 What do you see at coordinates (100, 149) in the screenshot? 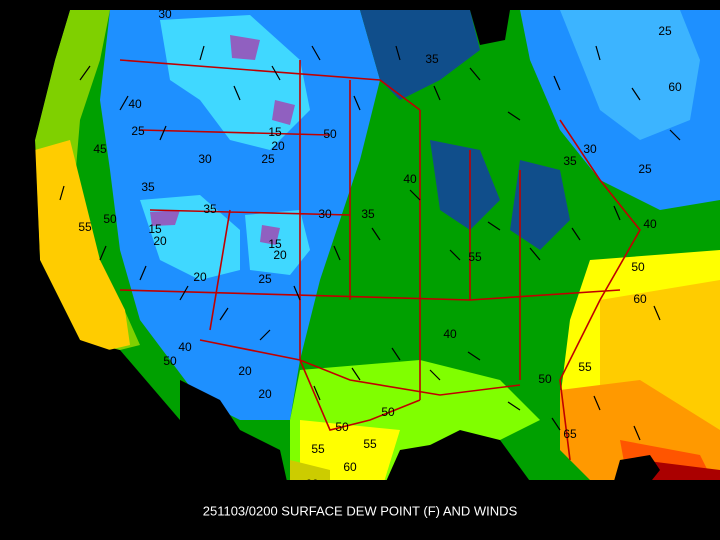
I see `contour-label: 45` at bounding box center [100, 149].